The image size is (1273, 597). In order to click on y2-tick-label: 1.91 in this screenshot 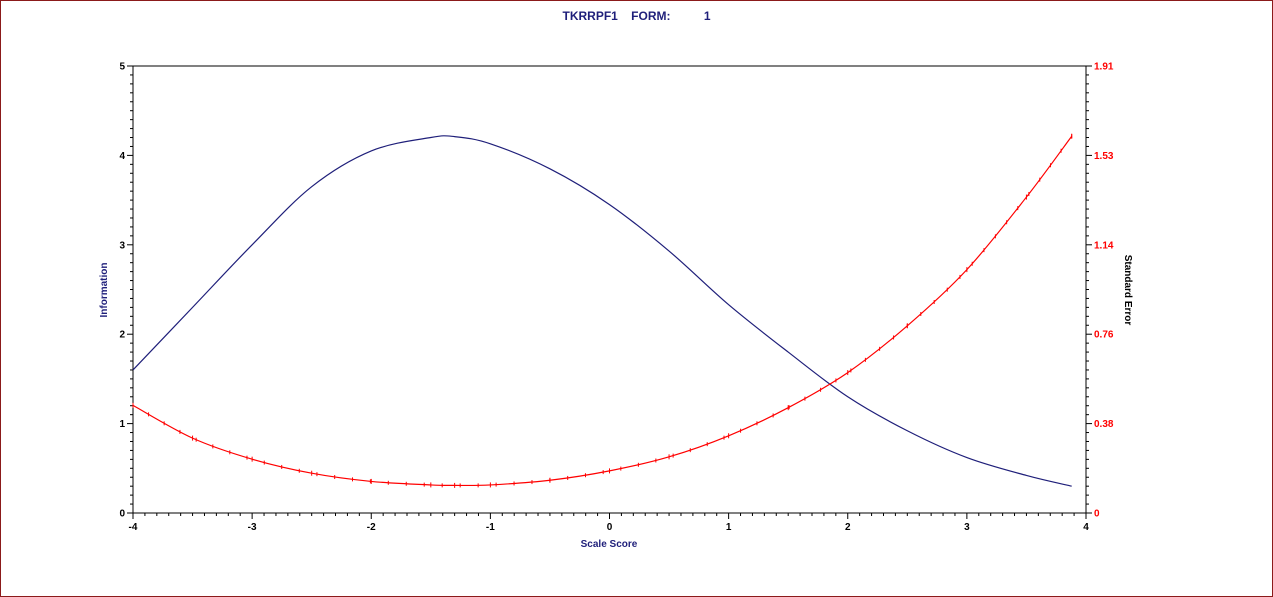, I will do `click(1104, 67)`.